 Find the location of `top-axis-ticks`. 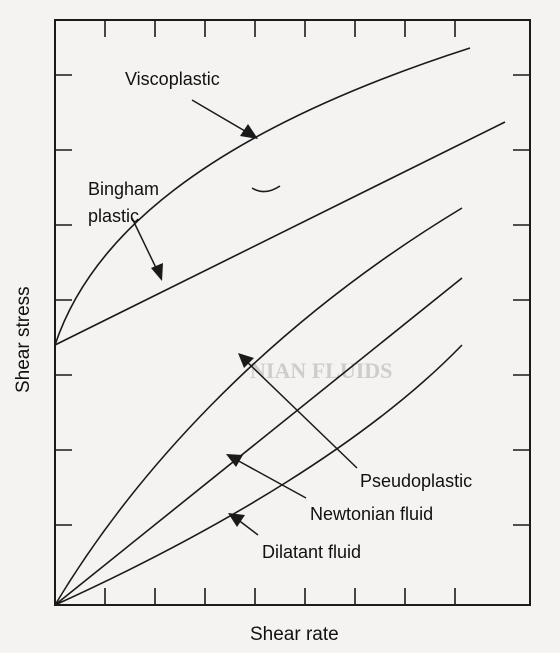

top-axis-ticks is located at coordinates (280, 28).